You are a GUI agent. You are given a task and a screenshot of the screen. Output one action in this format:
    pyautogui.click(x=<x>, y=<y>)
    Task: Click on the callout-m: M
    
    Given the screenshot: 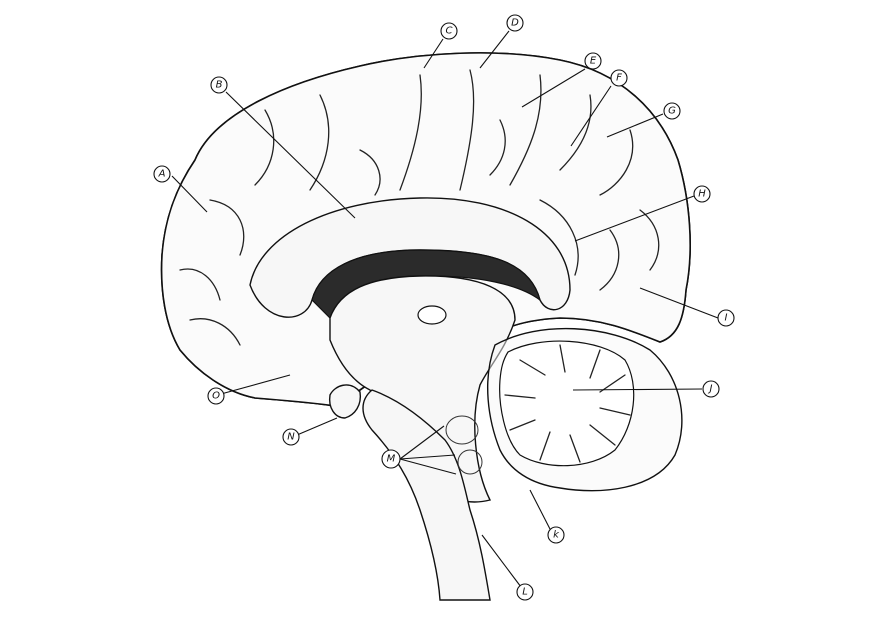 What is the action you would take?
    pyautogui.click(x=391, y=459)
    